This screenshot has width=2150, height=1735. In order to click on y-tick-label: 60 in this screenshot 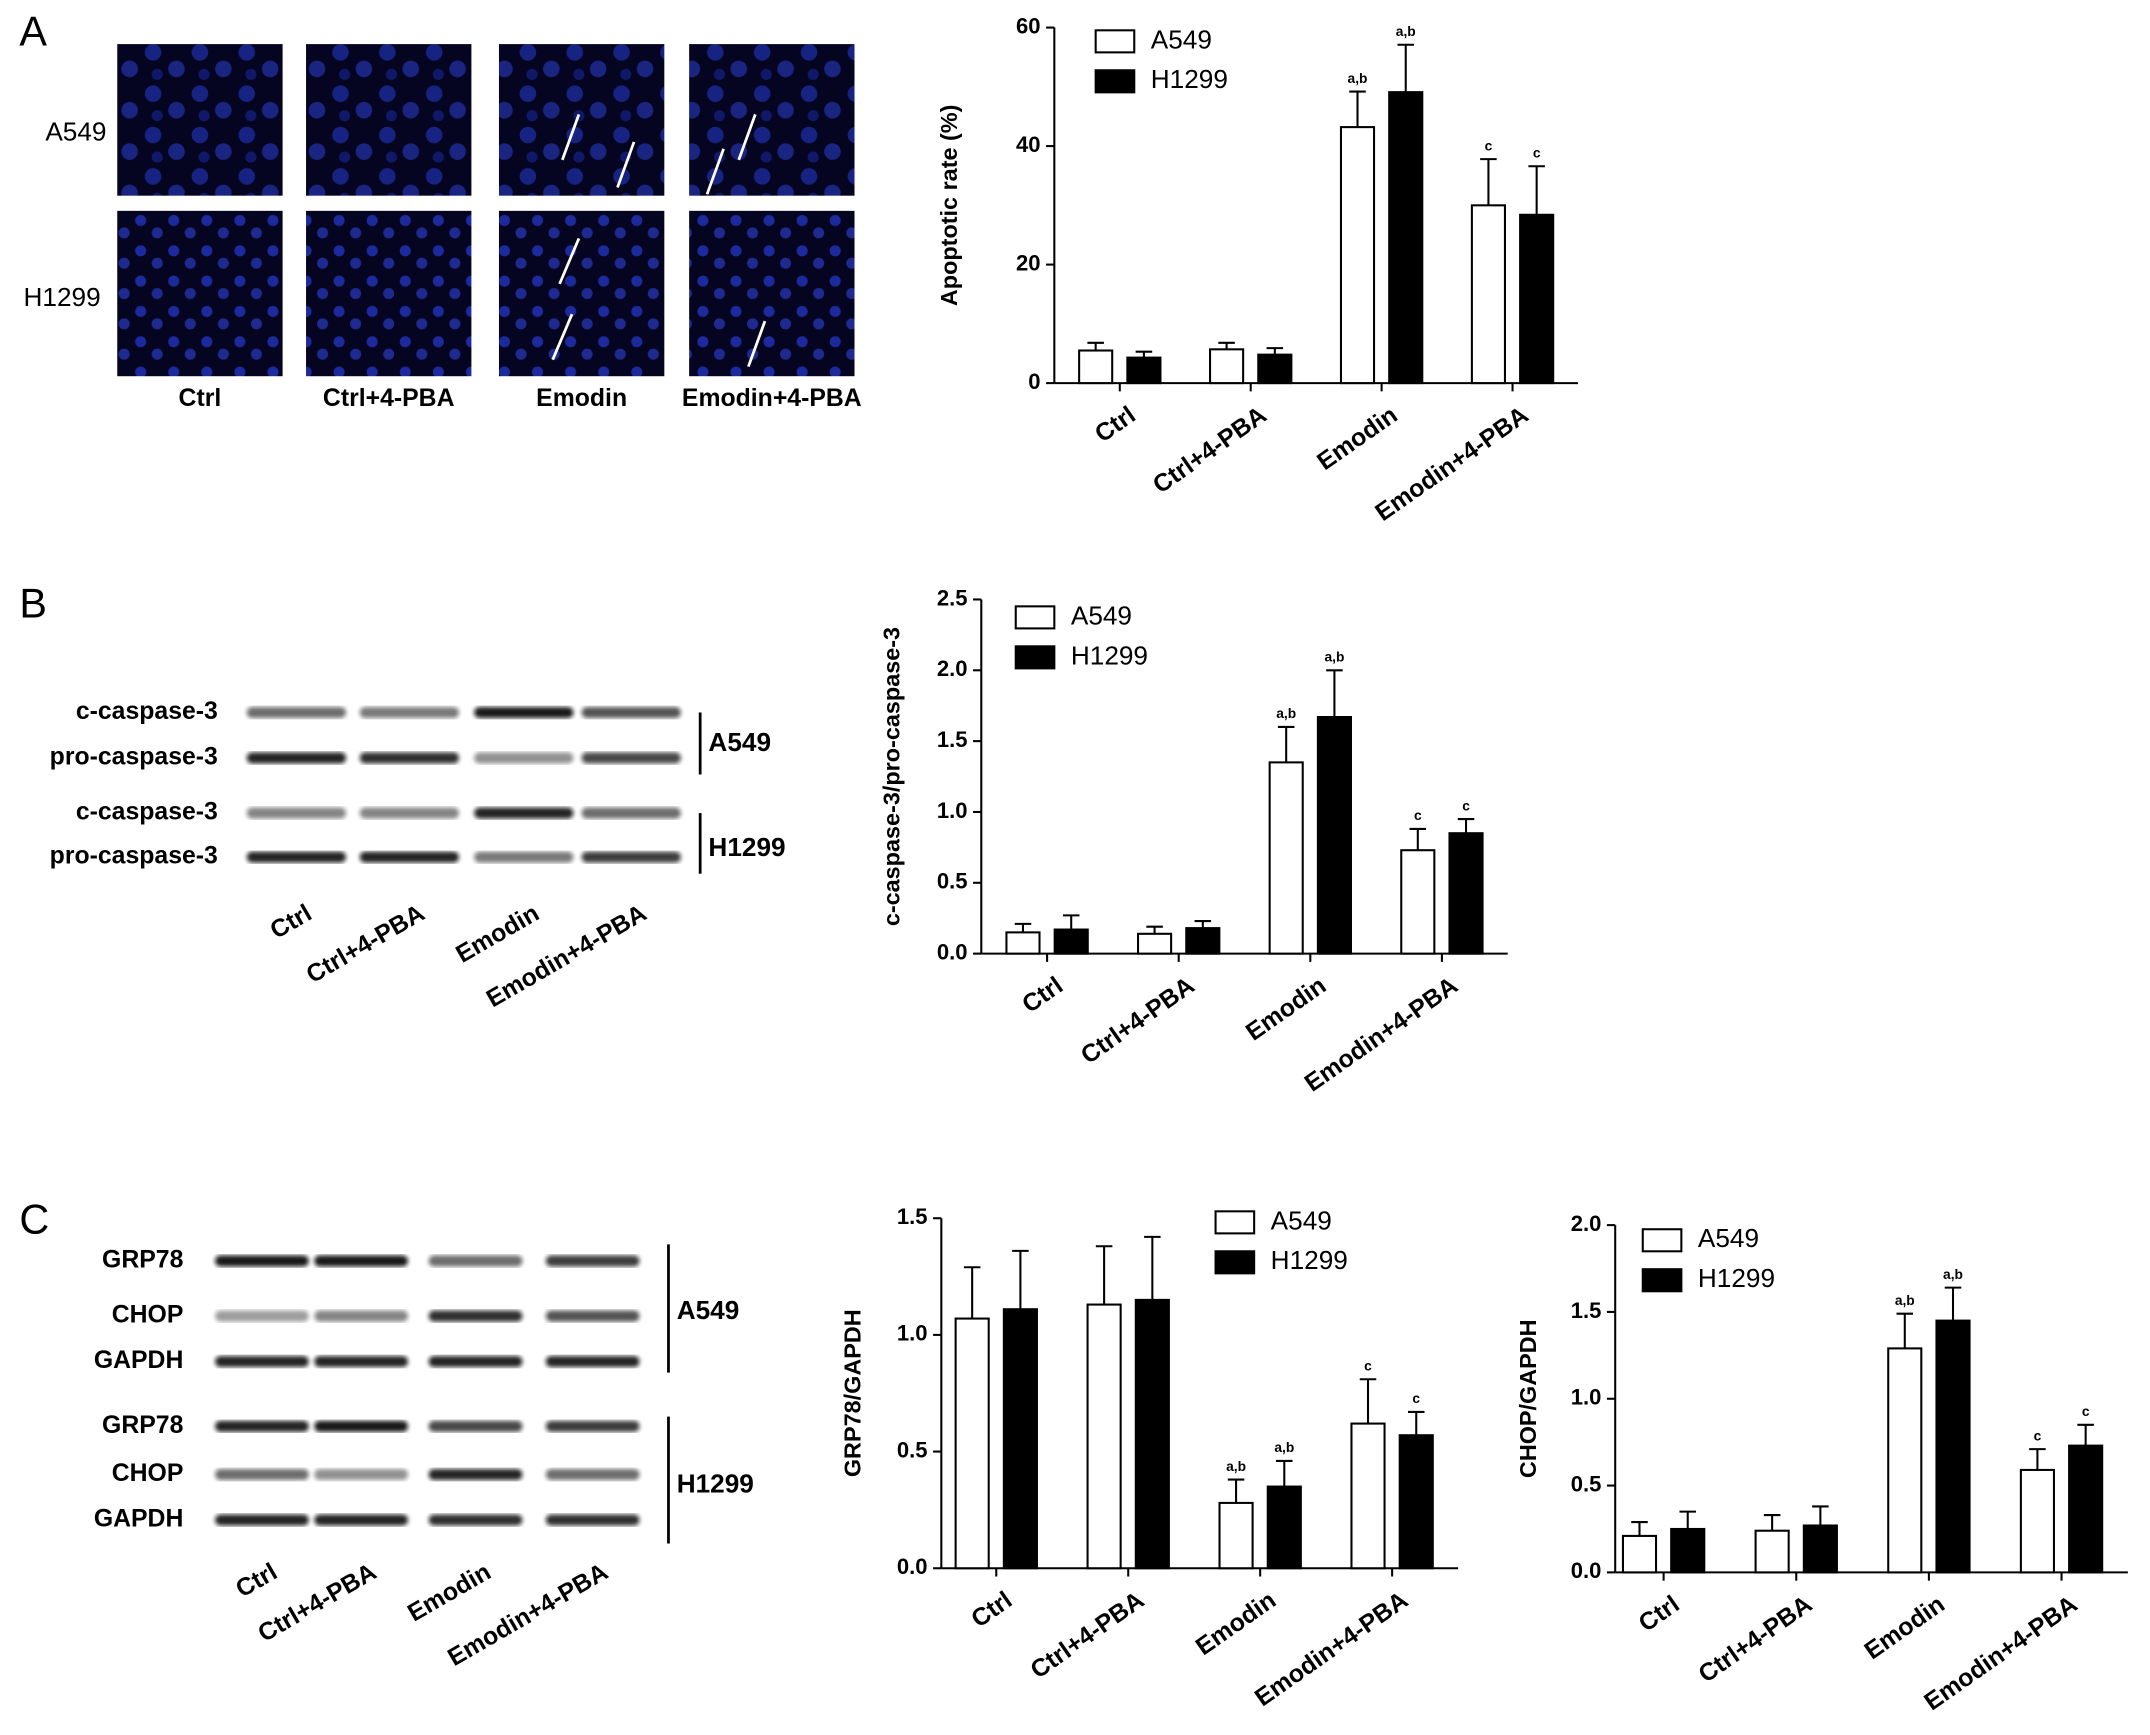, I will do `click(1028, 25)`.